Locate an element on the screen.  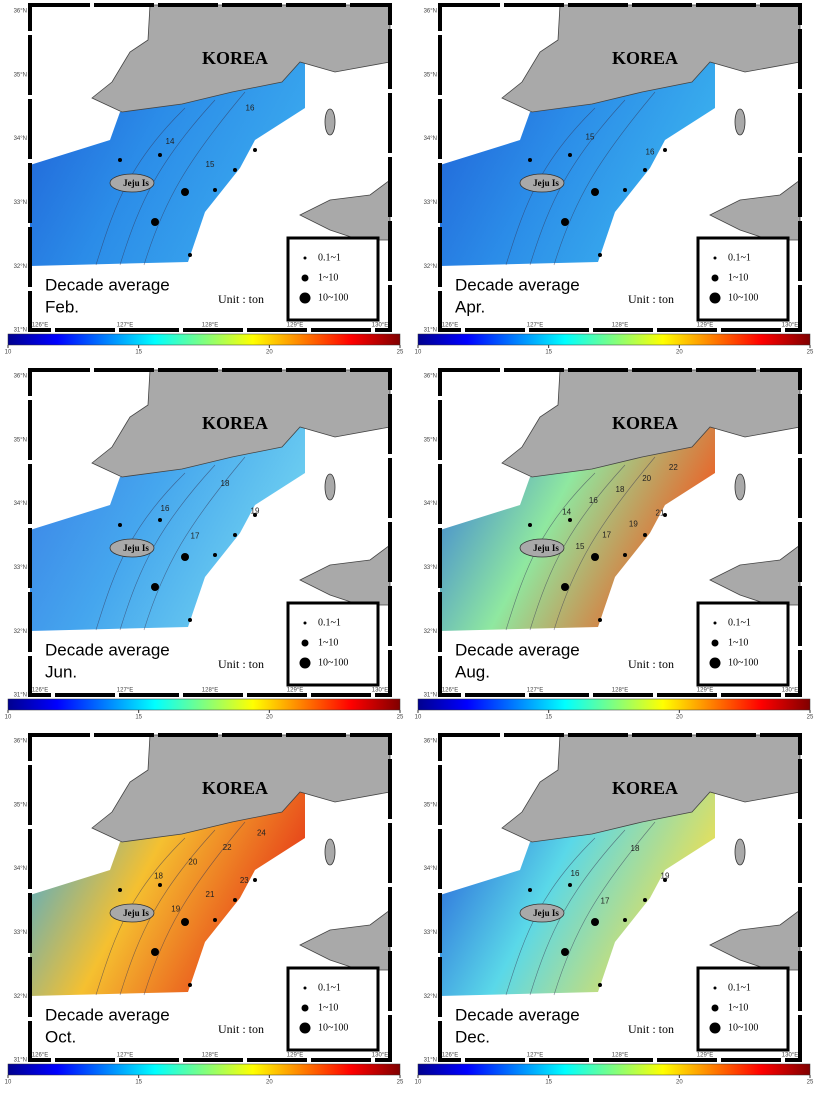
caption: Decade average is located at coordinates (517, 284).